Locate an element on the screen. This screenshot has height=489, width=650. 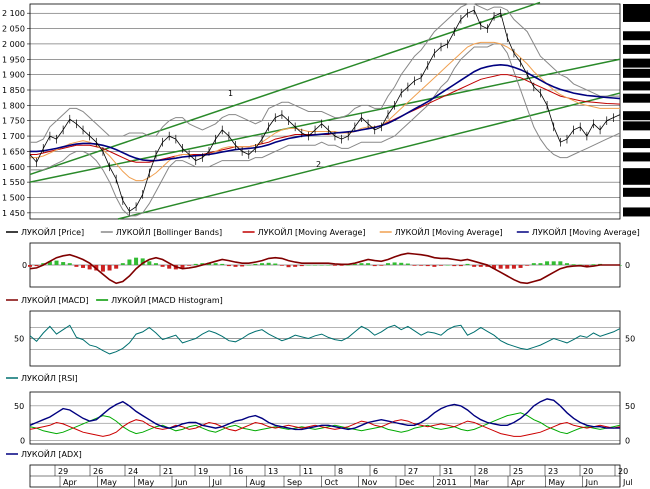
day-label: 26 is located at coordinates (98, 471).